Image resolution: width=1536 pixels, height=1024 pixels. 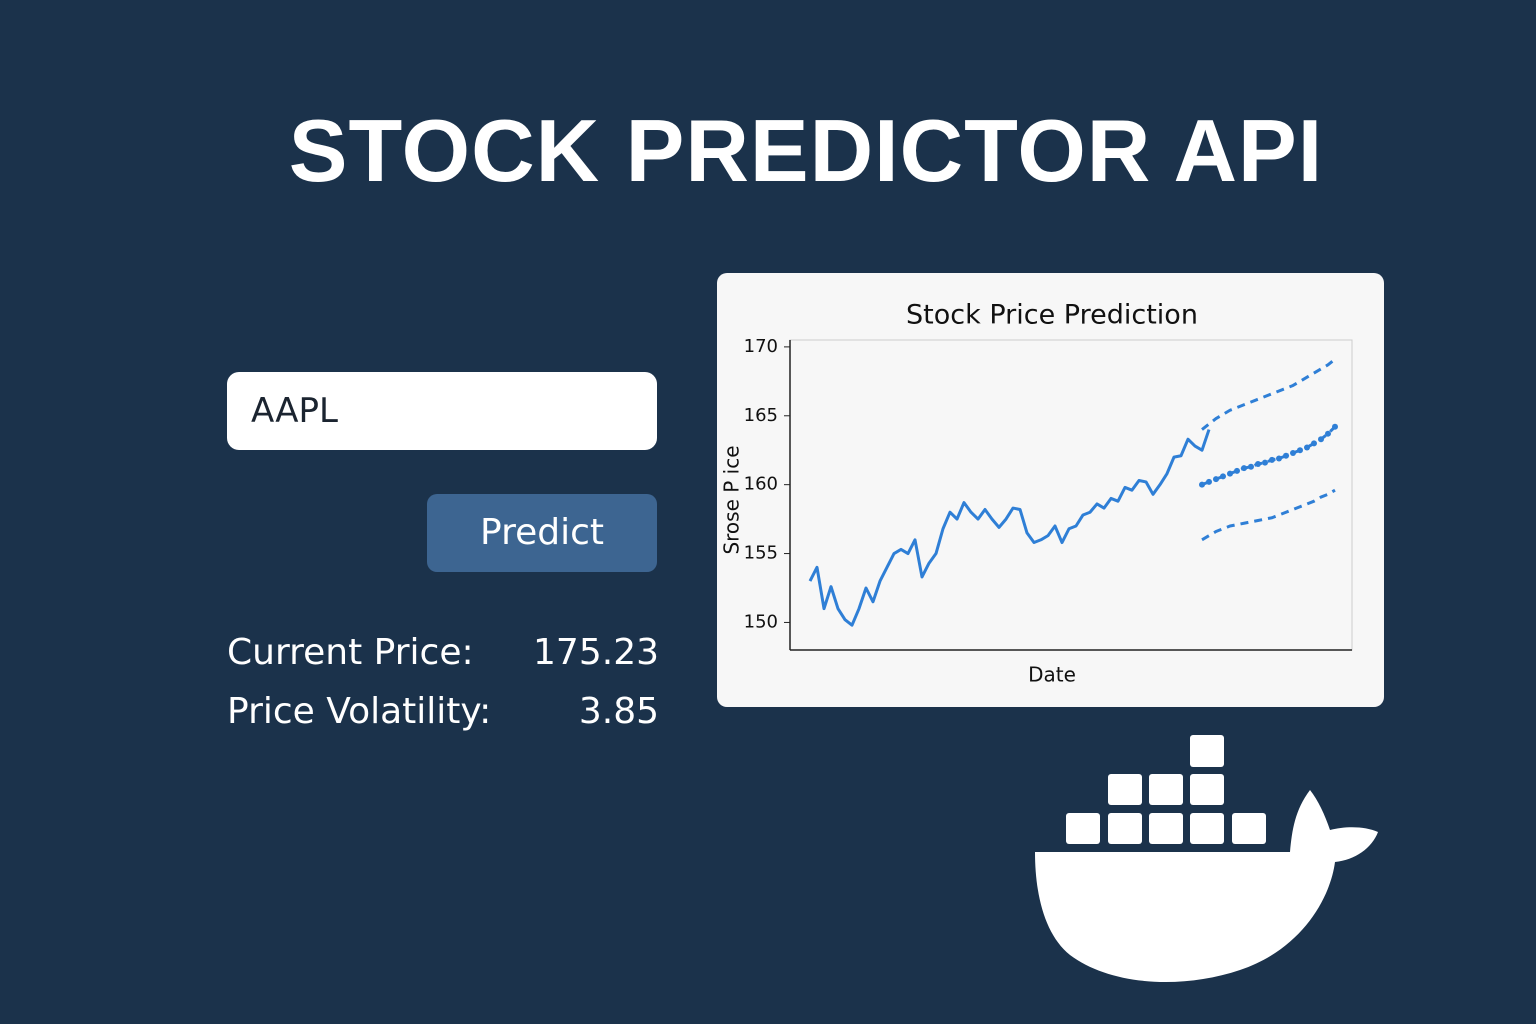 What do you see at coordinates (761, 553) in the screenshot?
I see `y-tick-label: 155` at bounding box center [761, 553].